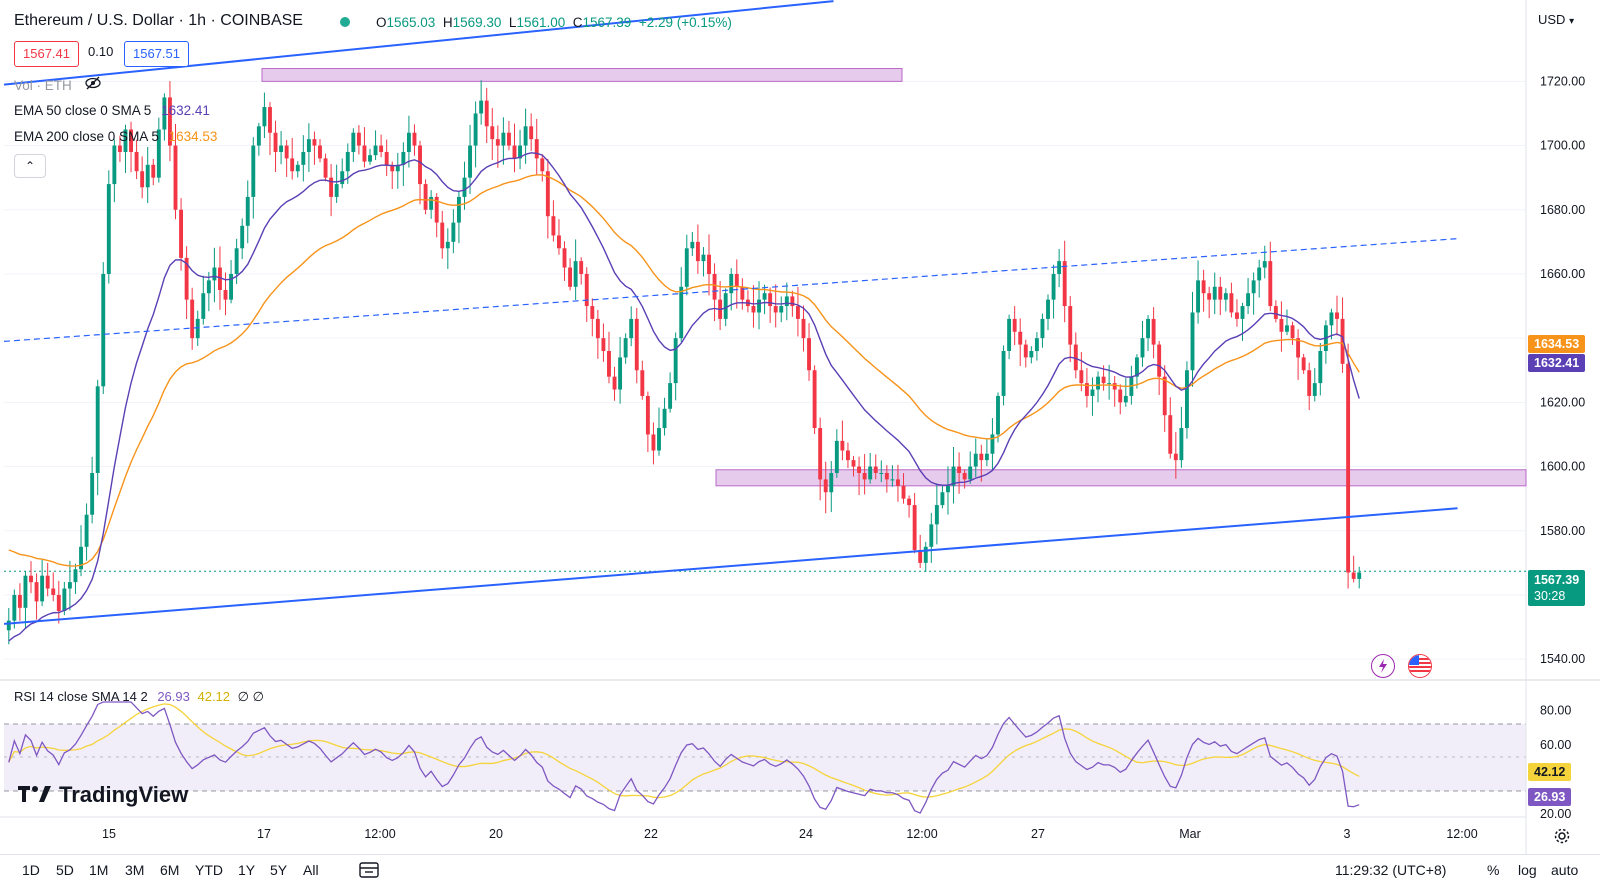 The width and height of the screenshot is (1600, 895). Describe the element at coordinates (214, 696) in the screenshot. I see `rsi-sma-value: 42.12` at that location.